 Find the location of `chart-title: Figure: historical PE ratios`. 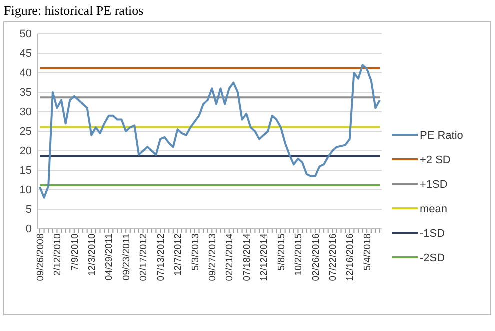

chart-title: Figure: historical PE ratios is located at coordinates (74, 10).